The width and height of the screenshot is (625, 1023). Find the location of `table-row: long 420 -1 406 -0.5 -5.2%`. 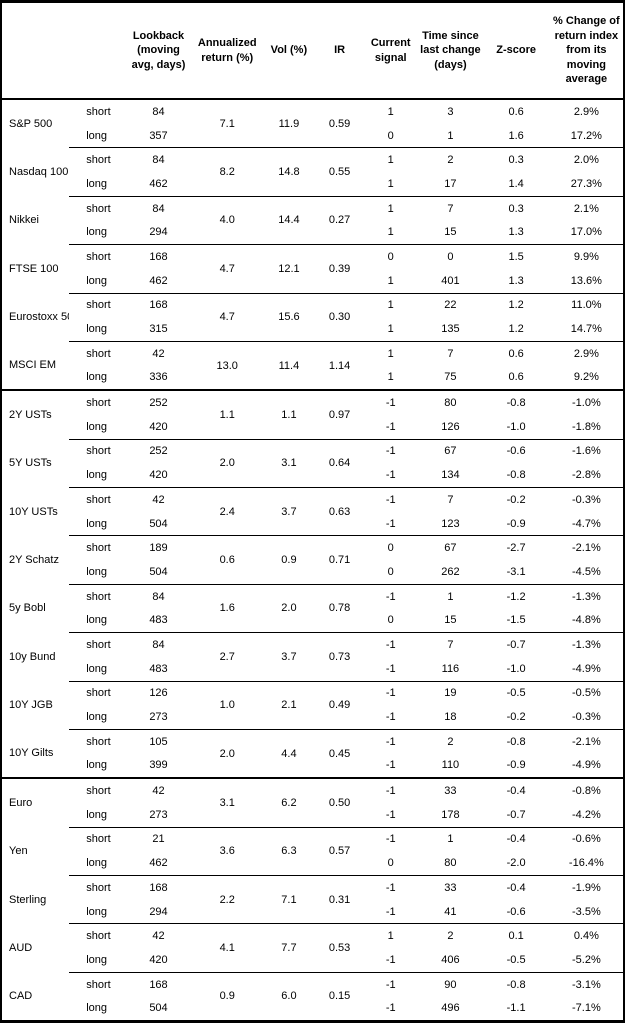

table-row: long 420 -1 406 -0.5 -5.2% is located at coordinates (312, 960).